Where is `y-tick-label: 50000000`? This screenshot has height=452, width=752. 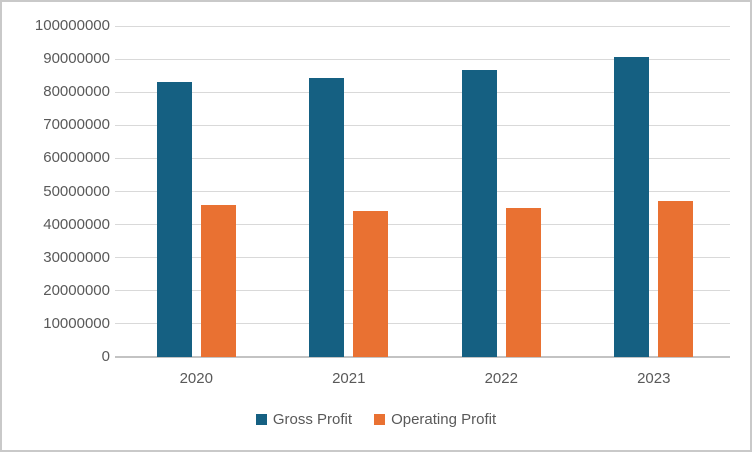
y-tick-label: 50000000 is located at coordinates (76, 191).